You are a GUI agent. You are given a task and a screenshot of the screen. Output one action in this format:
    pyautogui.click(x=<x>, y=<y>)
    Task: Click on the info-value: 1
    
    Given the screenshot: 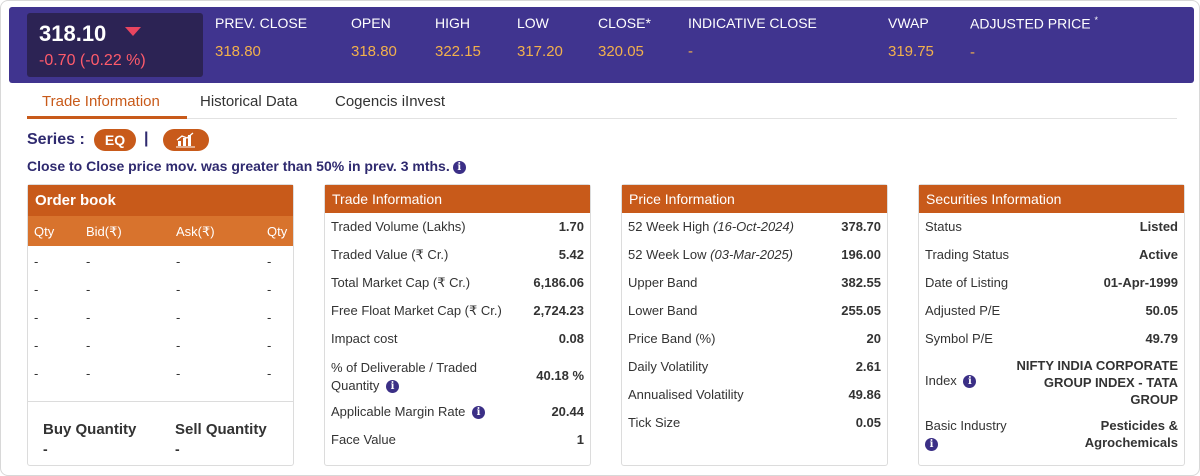 What is the action you would take?
    pyautogui.click(x=580, y=439)
    